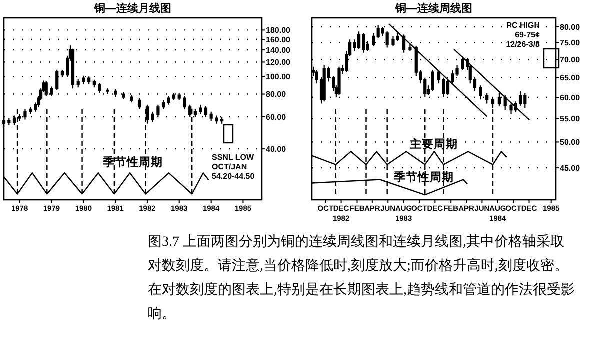  I want to click on annotation: SSNL LOW OCT/JAN 54.20-44.50, so click(234, 167).